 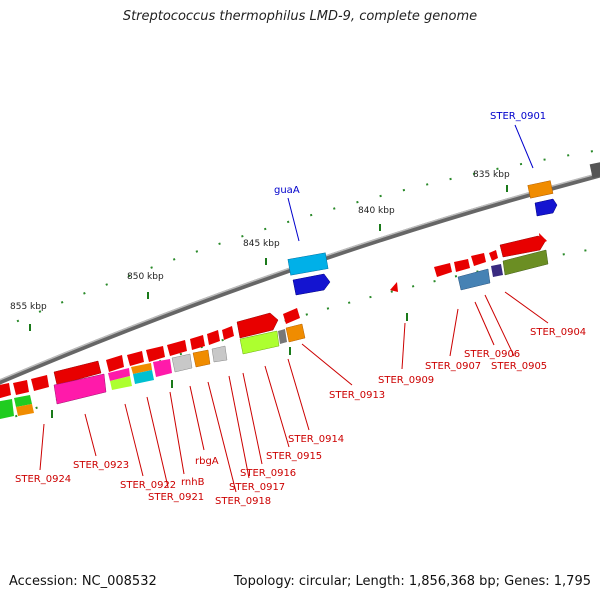 What do you see at coordinates (148, 485) in the screenshot?
I see `gene-label-STER_0922: STER_0922` at bounding box center [148, 485].